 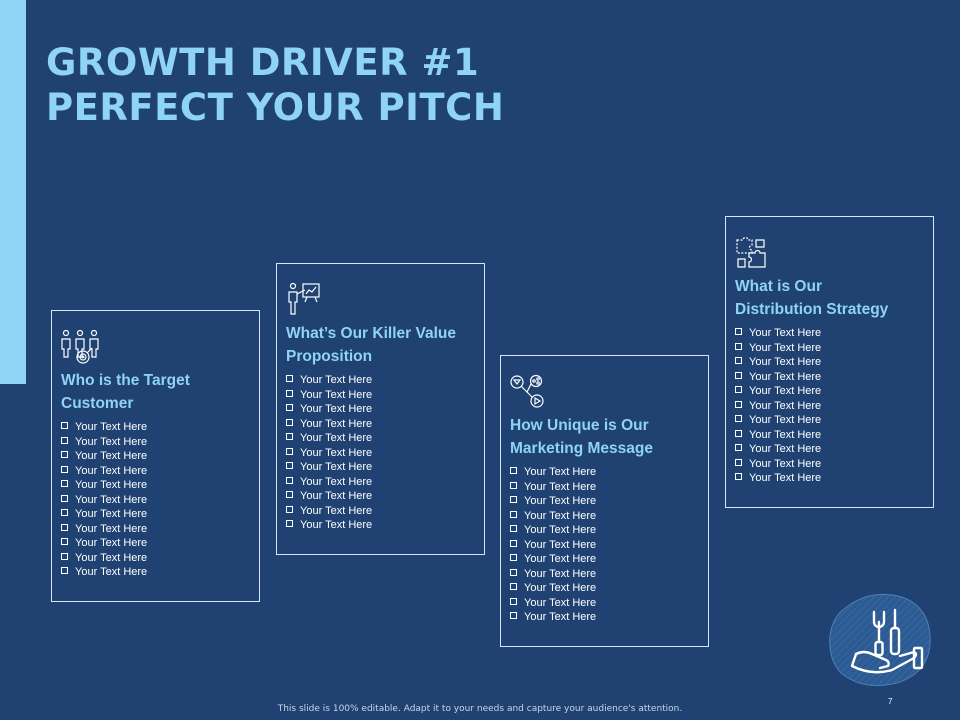 What do you see at coordinates (606, 437) in the screenshot?
I see `card-title: How Unique is Our Marketing Message` at bounding box center [606, 437].